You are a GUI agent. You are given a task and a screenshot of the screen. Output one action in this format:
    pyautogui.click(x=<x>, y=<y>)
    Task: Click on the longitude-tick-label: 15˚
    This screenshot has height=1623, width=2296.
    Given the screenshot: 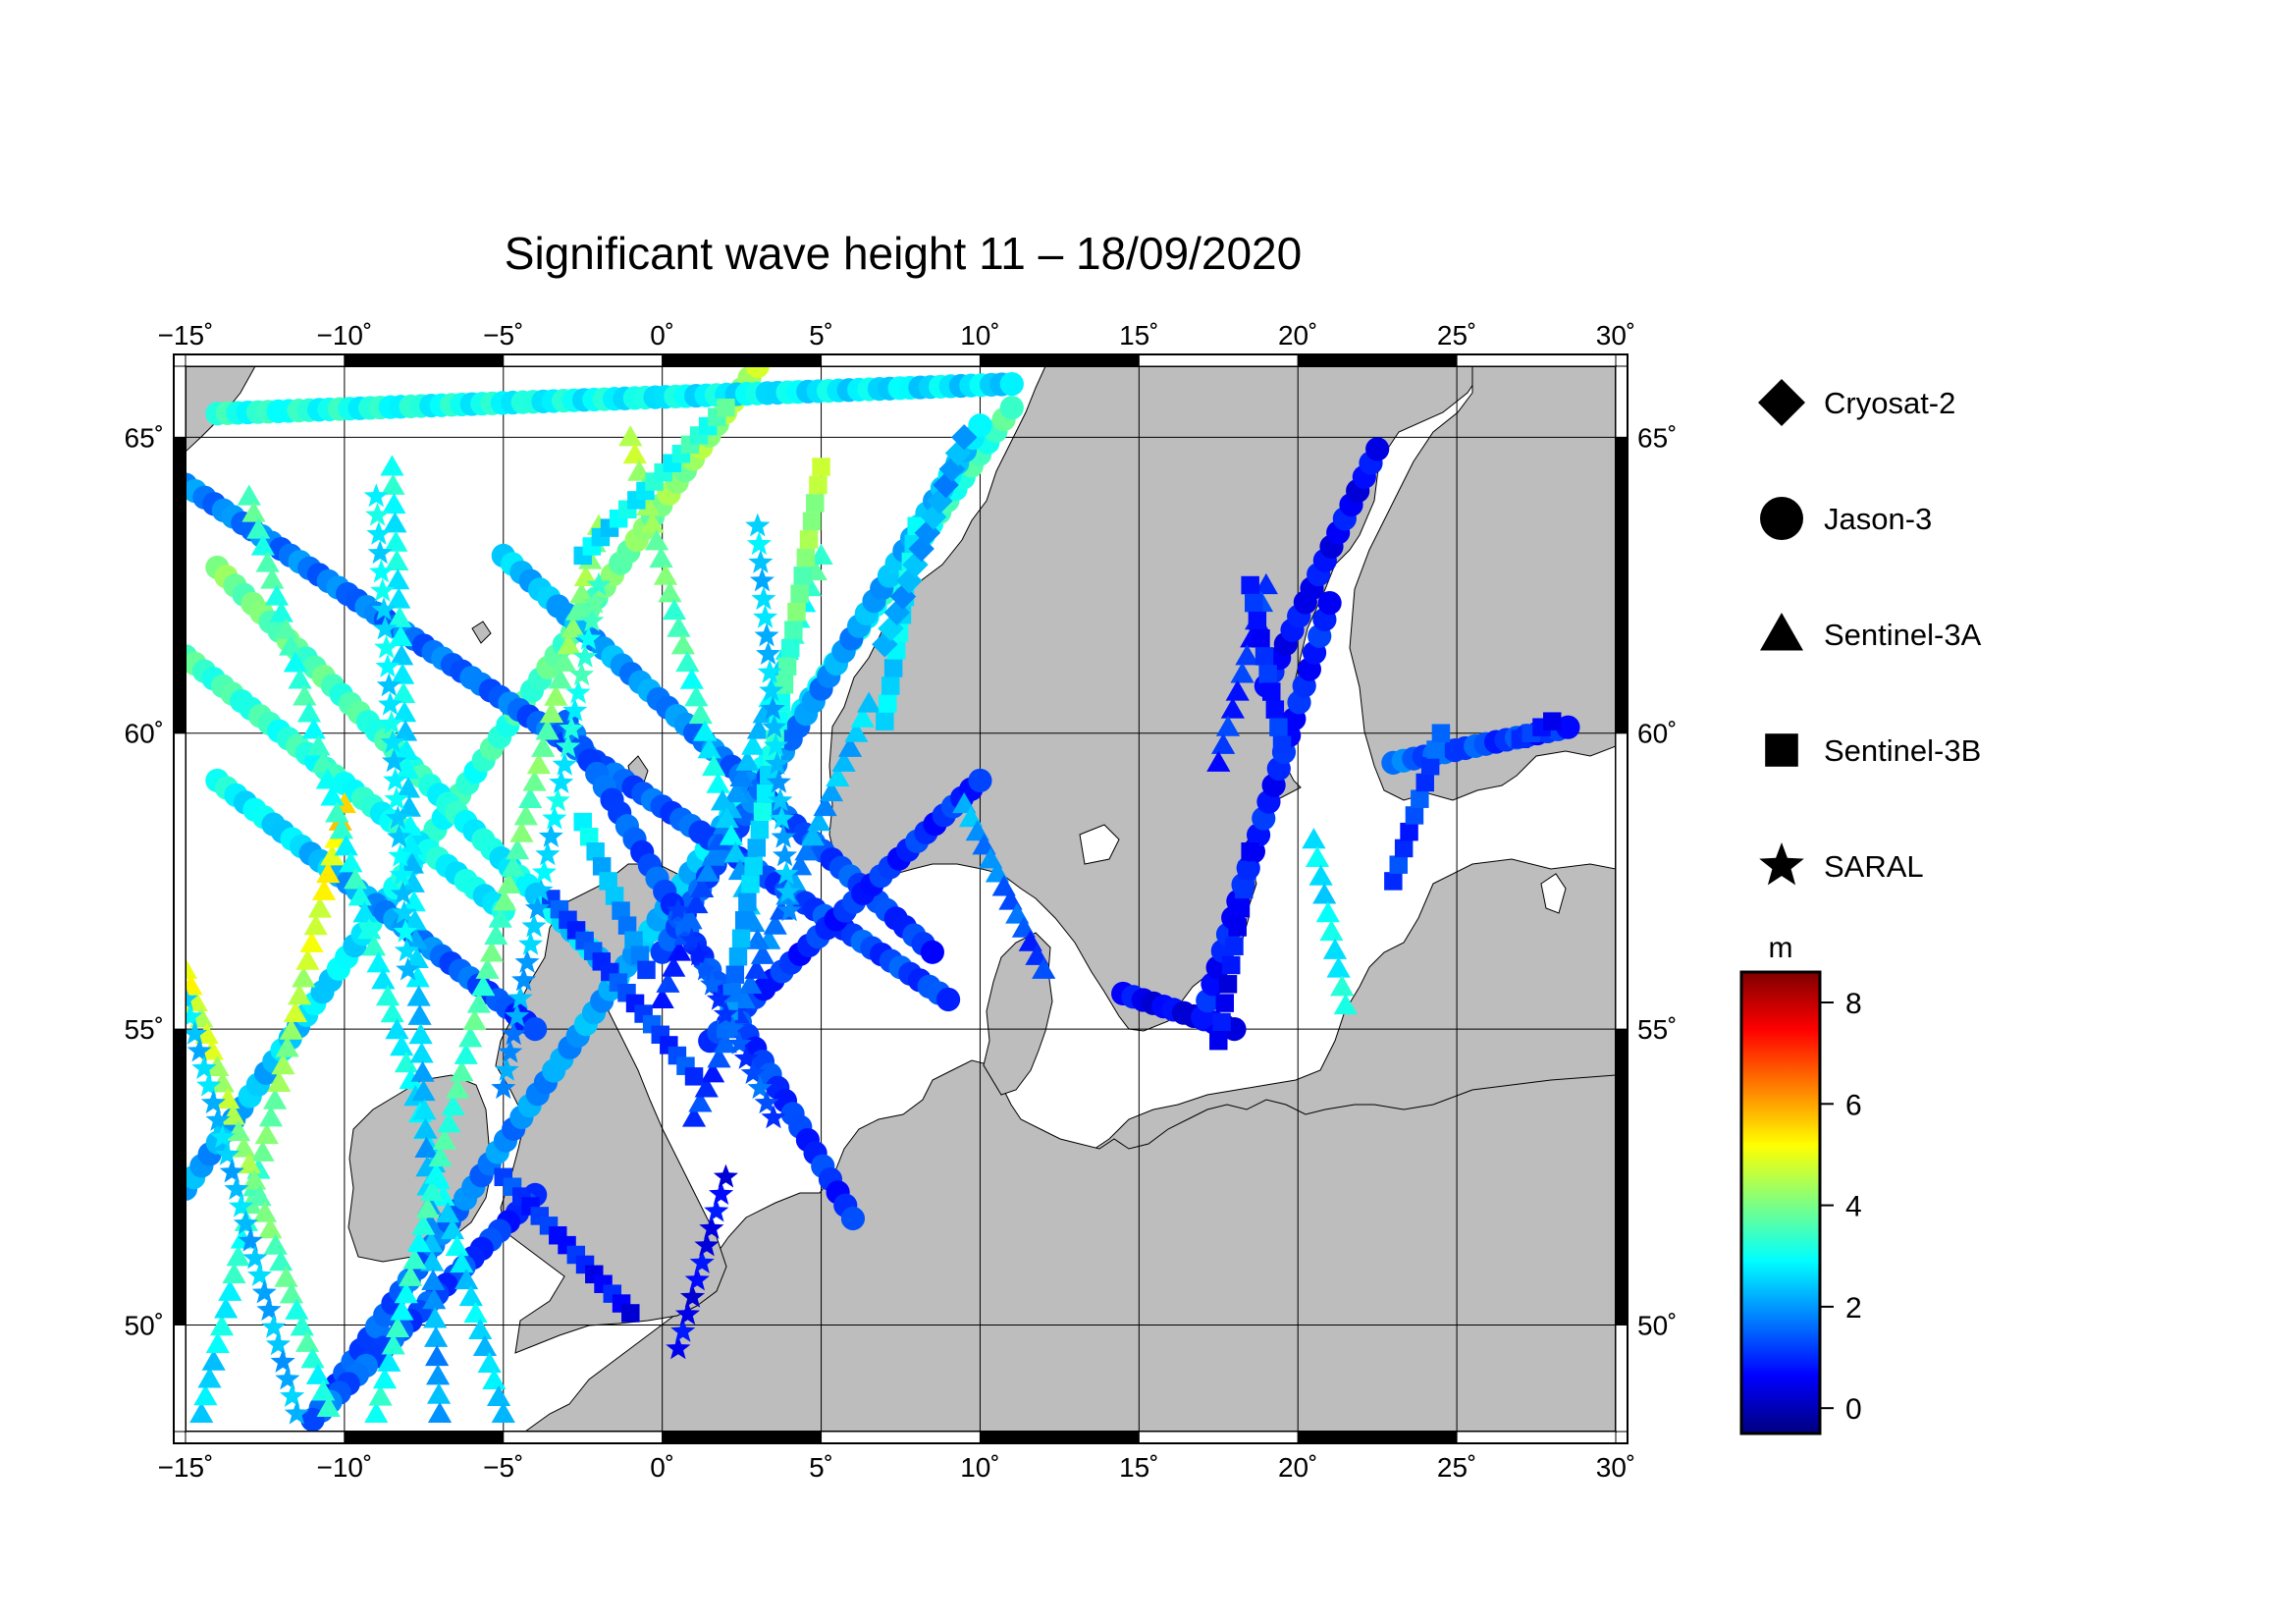 What is the action you would take?
    pyautogui.click(x=1138, y=335)
    